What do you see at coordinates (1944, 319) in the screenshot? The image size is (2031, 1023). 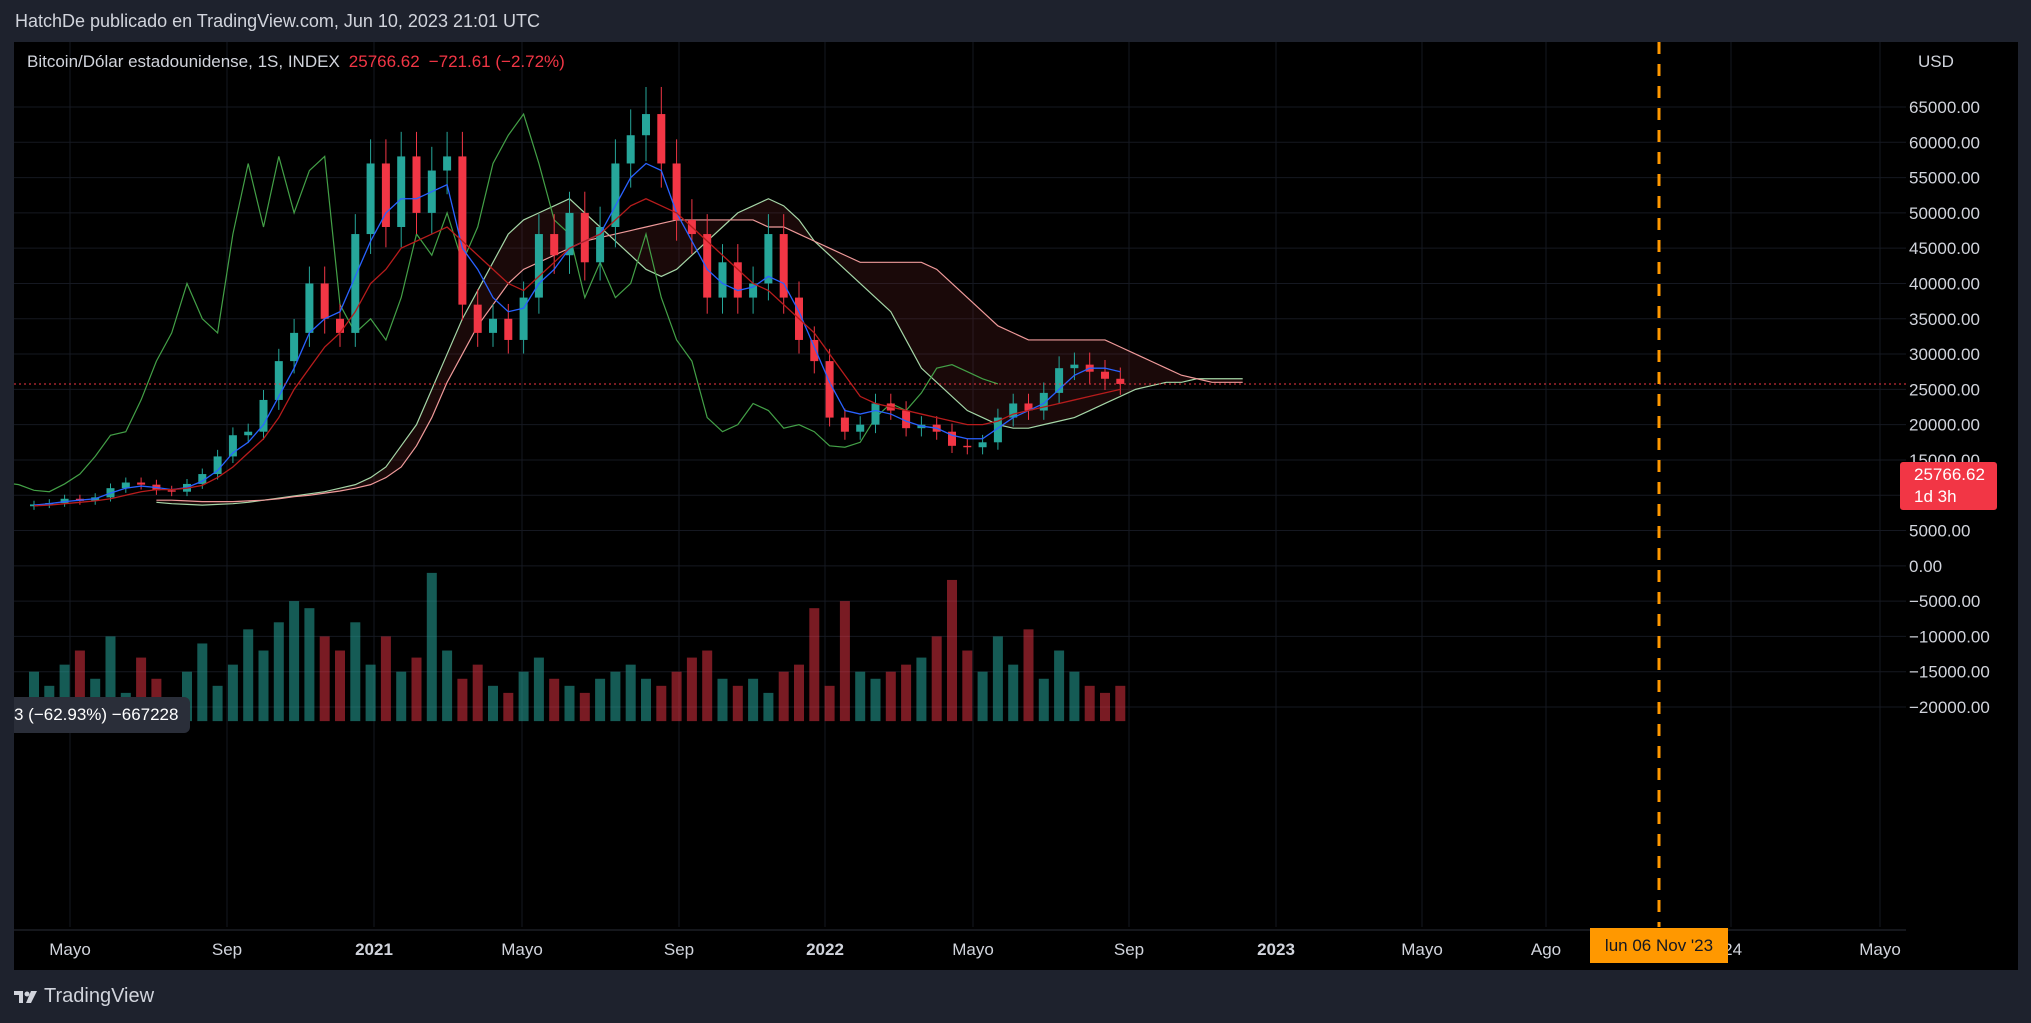 I see `y-tick-label: 35000.00` at bounding box center [1944, 319].